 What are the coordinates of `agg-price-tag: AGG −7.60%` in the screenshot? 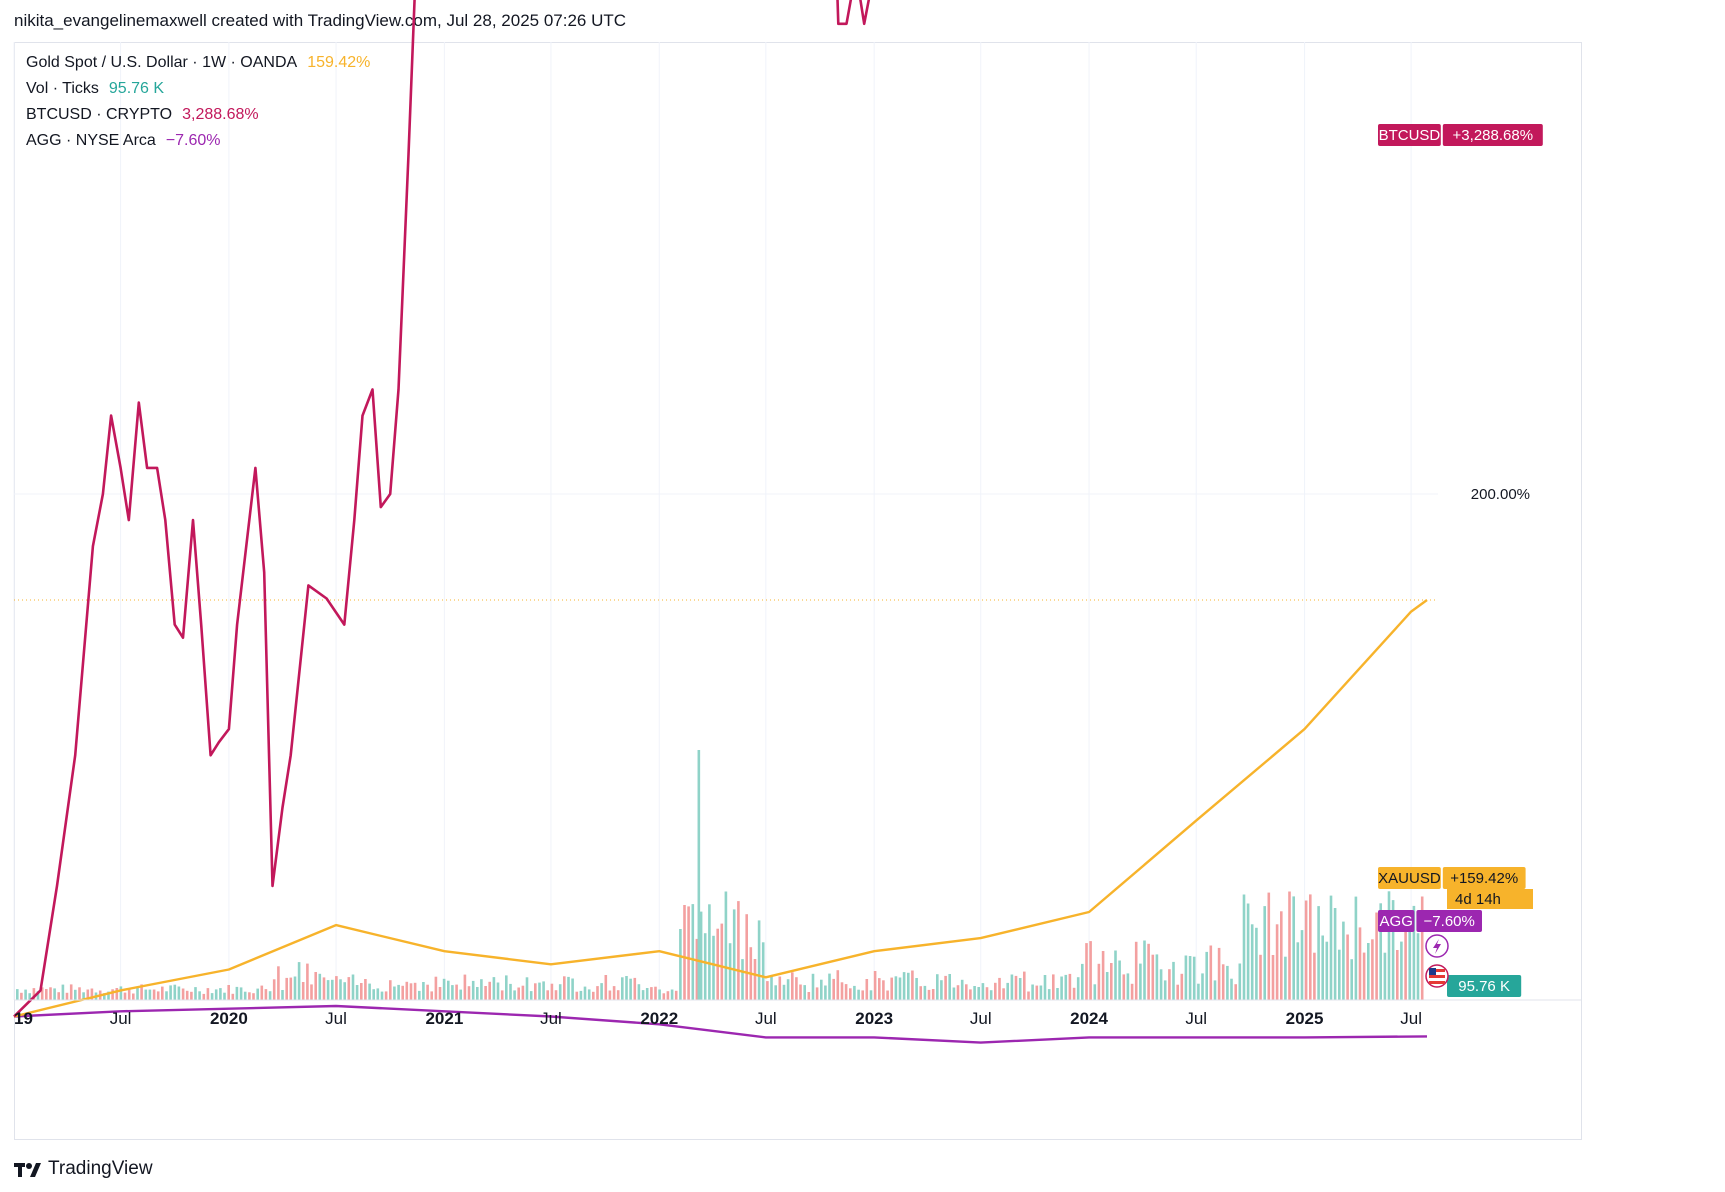 It's located at (1430, 921).